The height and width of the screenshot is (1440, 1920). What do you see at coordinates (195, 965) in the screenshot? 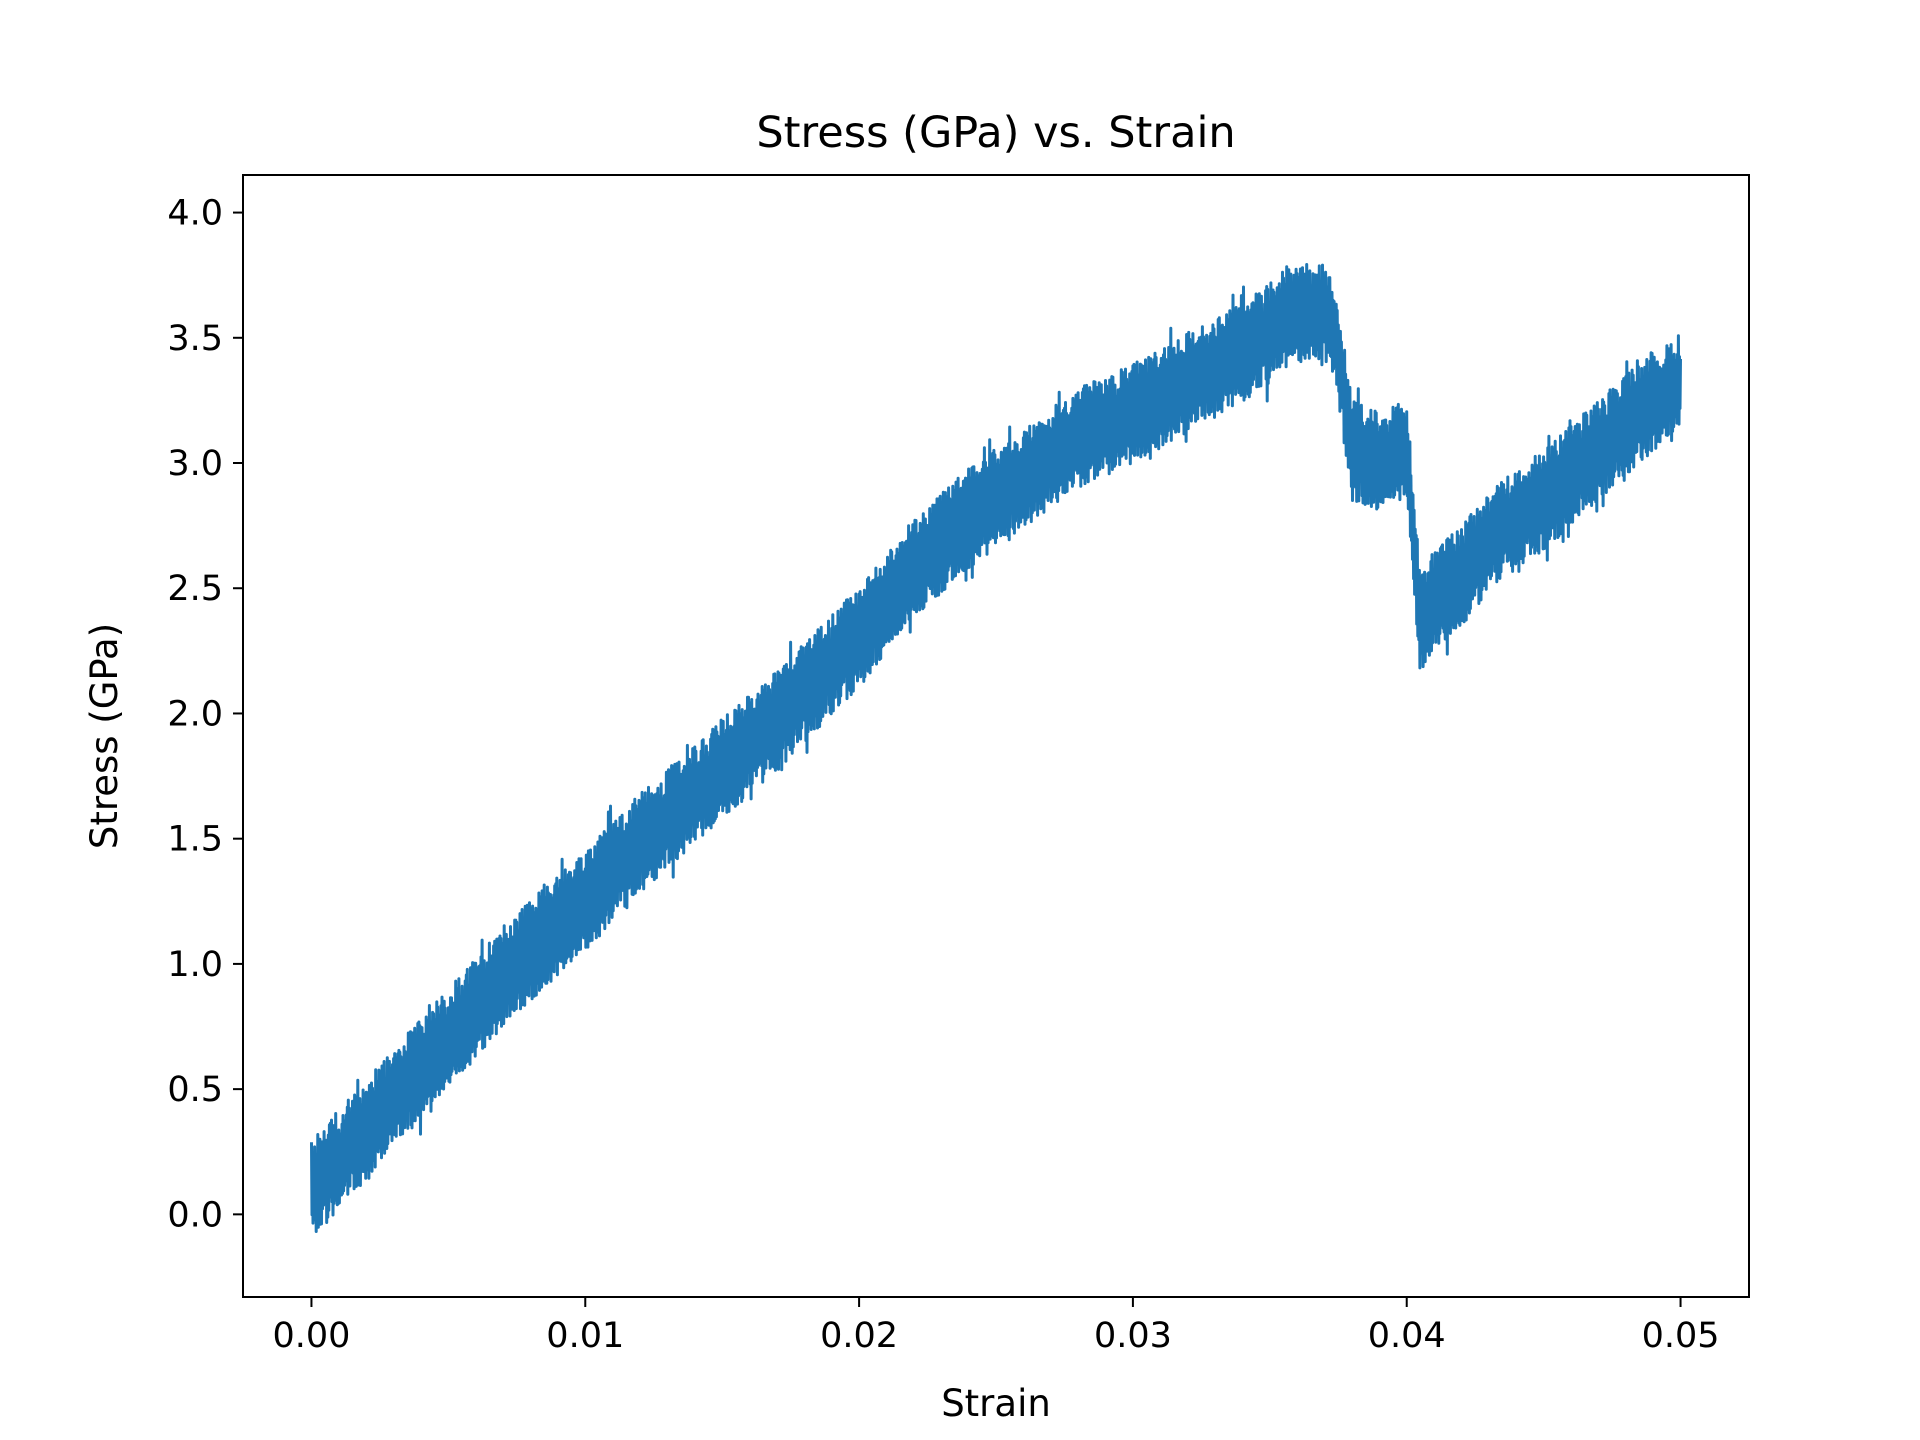
I see `y-tick-label: 1.0` at bounding box center [195, 965].